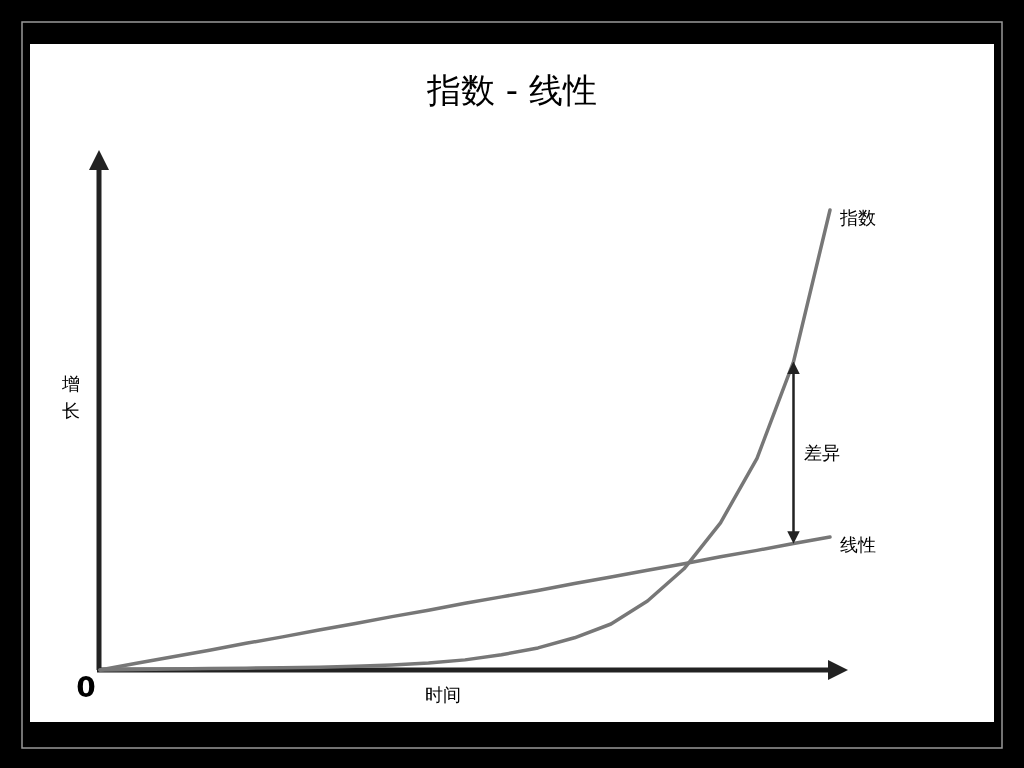  Describe the element at coordinates (86, 687) in the screenshot. I see `annotation: 0` at that location.